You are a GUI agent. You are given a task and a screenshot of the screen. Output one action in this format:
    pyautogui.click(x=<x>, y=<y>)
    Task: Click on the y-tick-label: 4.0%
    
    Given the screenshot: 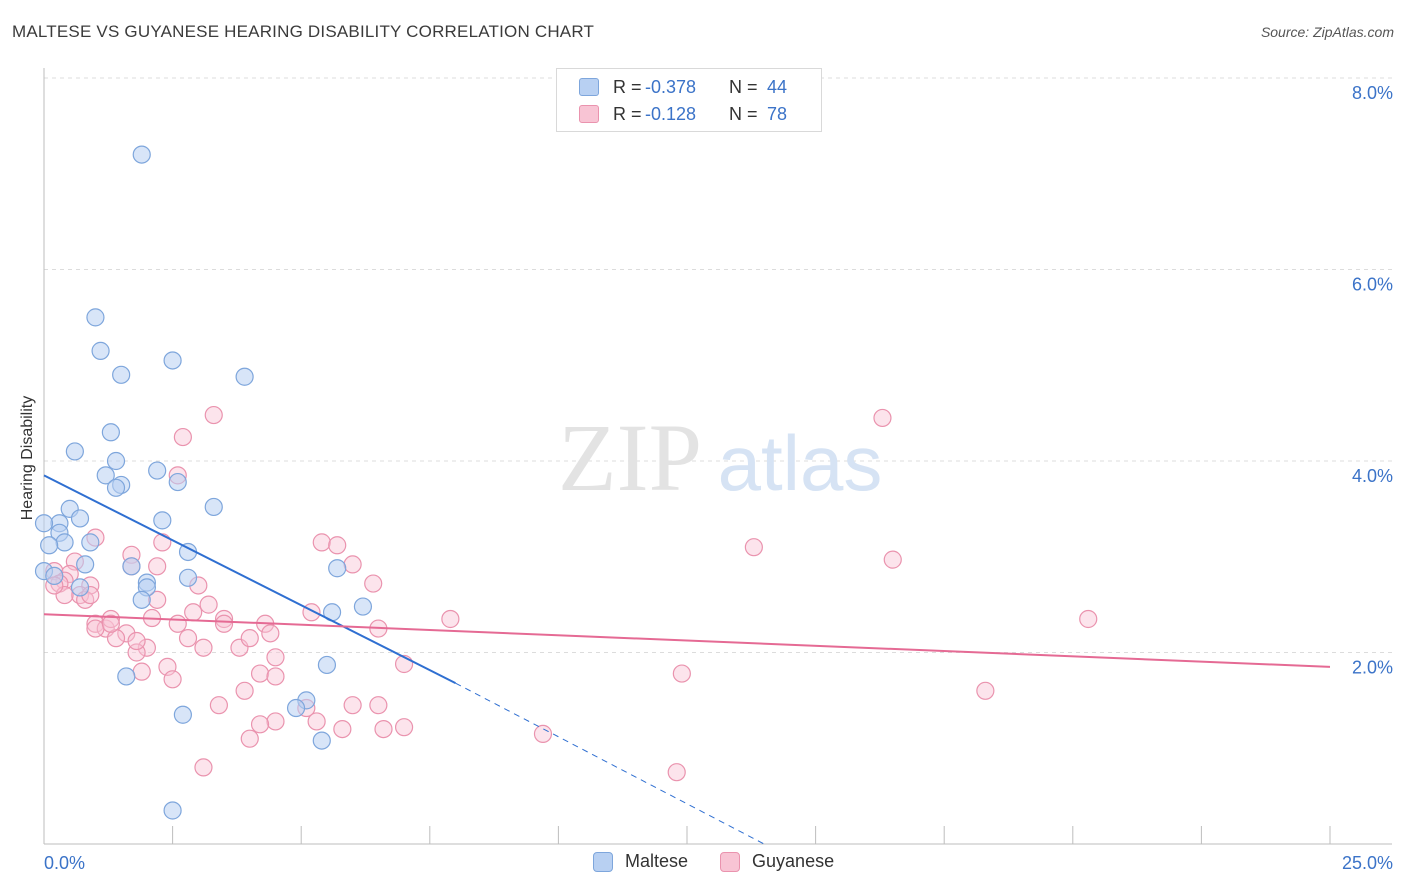 What is the action you would take?
    pyautogui.click(x=1372, y=476)
    